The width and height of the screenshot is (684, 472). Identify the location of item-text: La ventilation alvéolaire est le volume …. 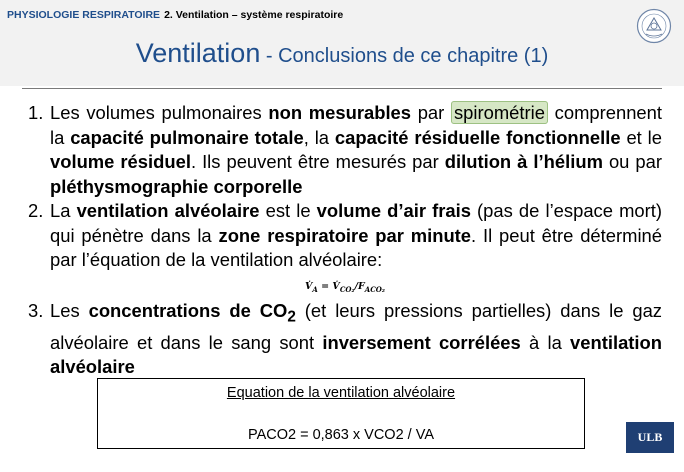
(356, 236).